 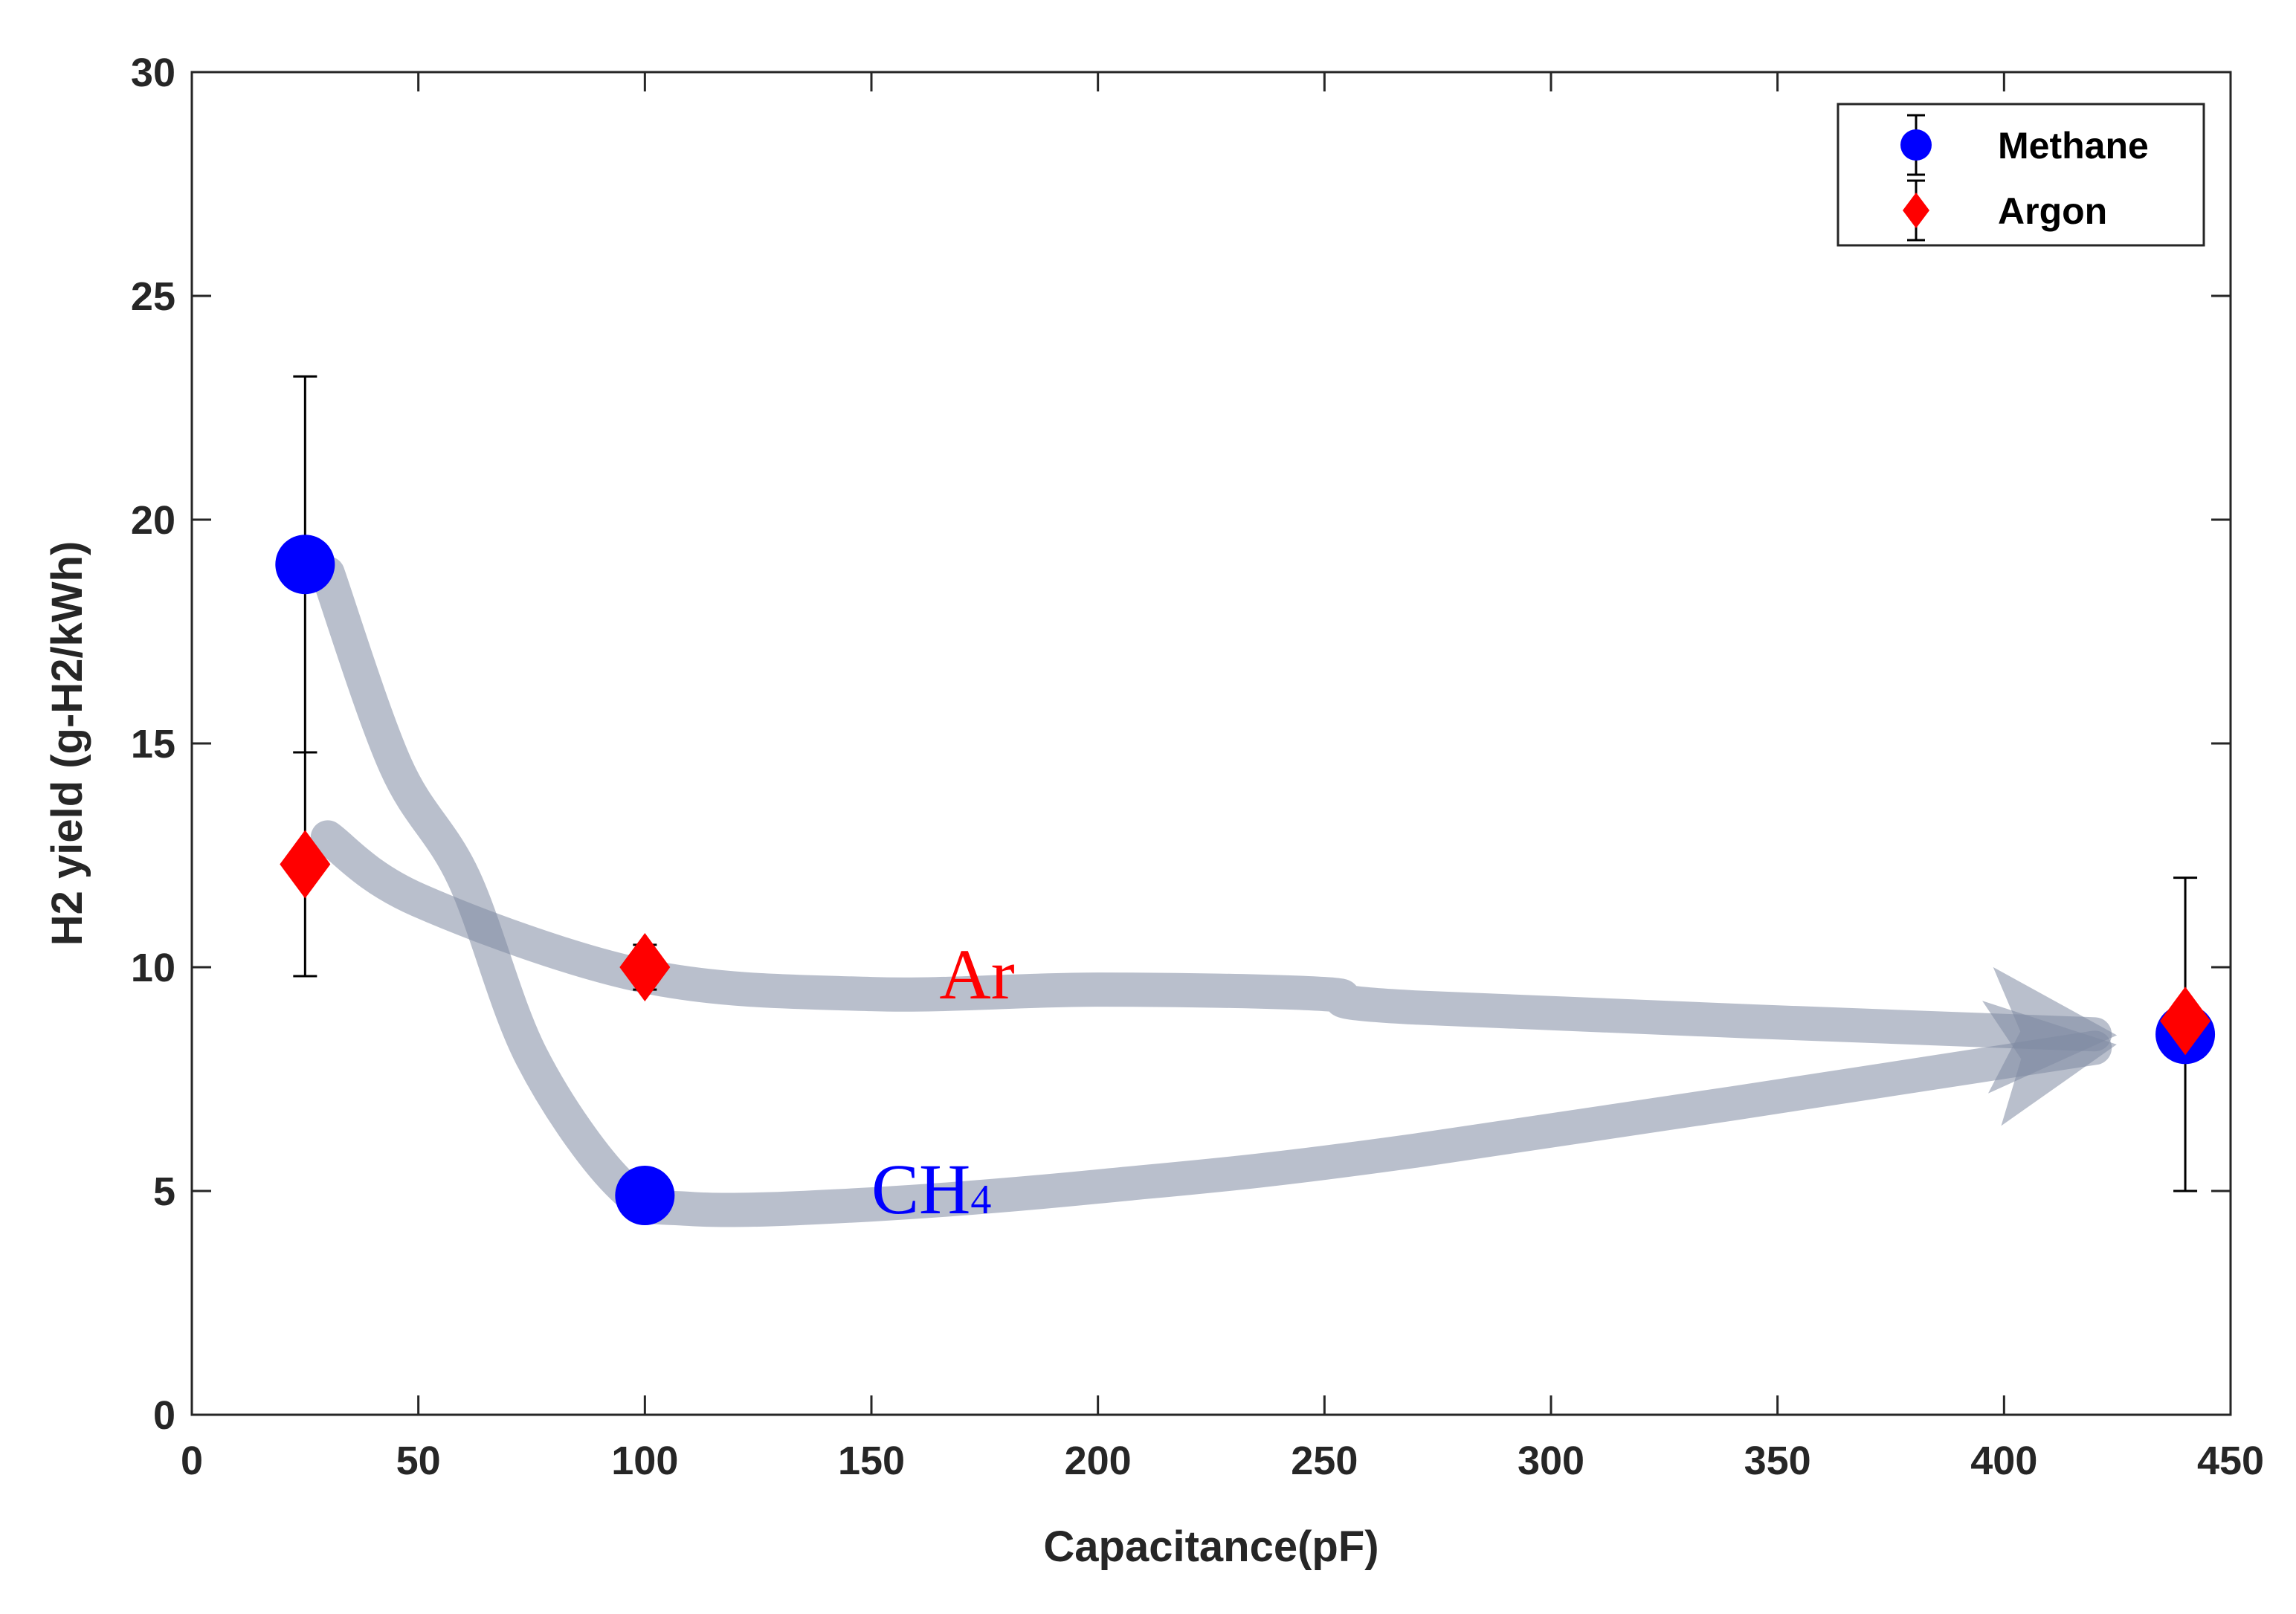 What do you see at coordinates (644, 1461) in the screenshot?
I see `x-tick-label: 100` at bounding box center [644, 1461].